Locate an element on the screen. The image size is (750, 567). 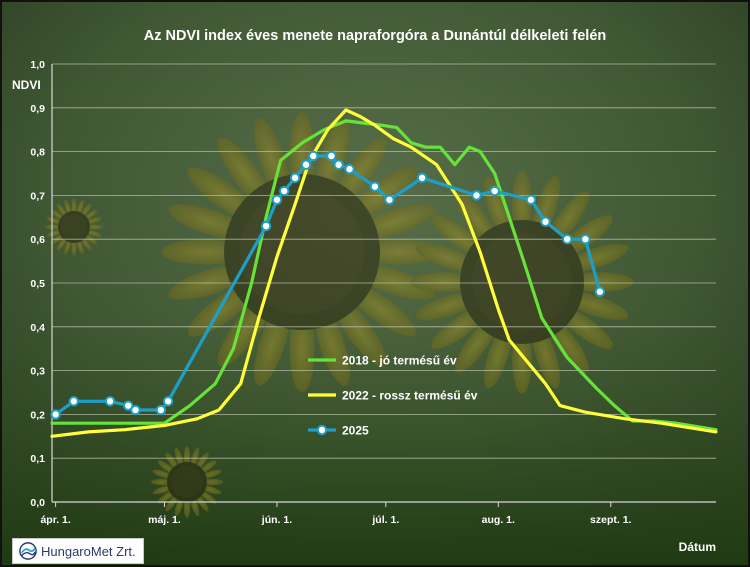
legend-entry: 2025 is located at coordinates (338, 431).